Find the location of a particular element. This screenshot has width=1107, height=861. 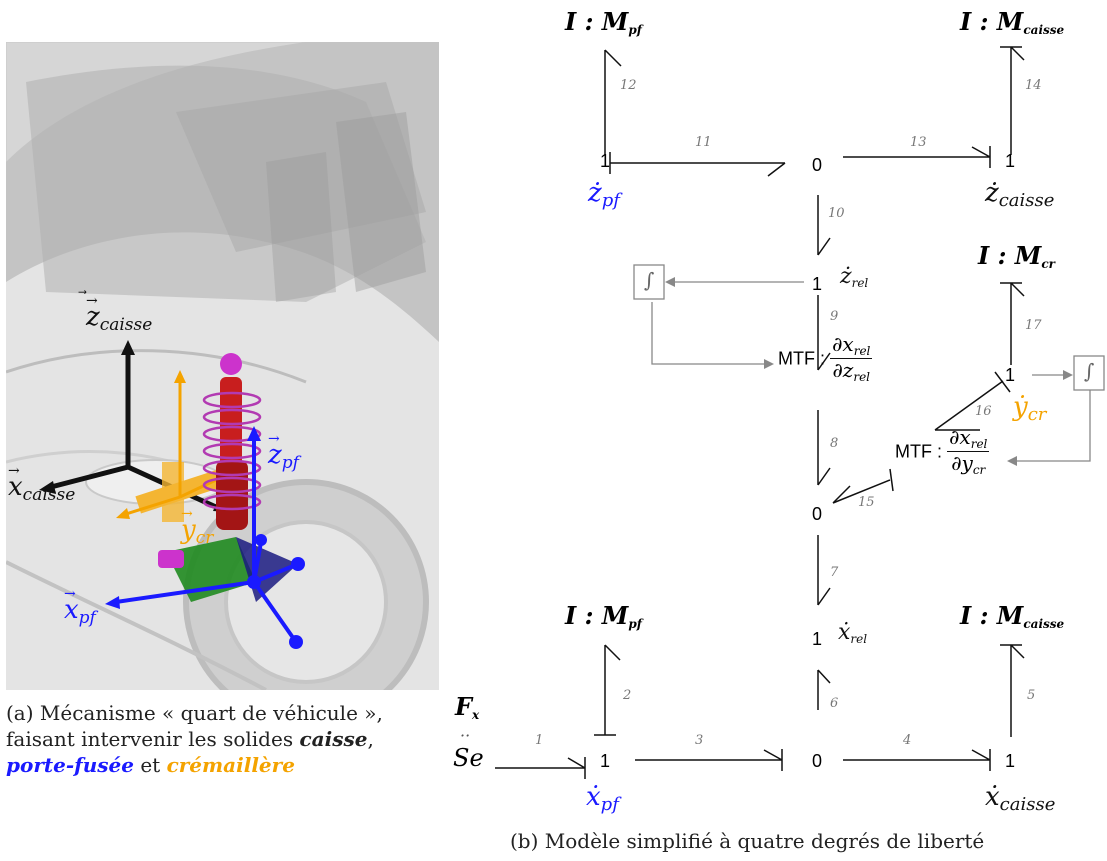

flow-z-caisse: żcaisse is located at coordinates (1020, 194).